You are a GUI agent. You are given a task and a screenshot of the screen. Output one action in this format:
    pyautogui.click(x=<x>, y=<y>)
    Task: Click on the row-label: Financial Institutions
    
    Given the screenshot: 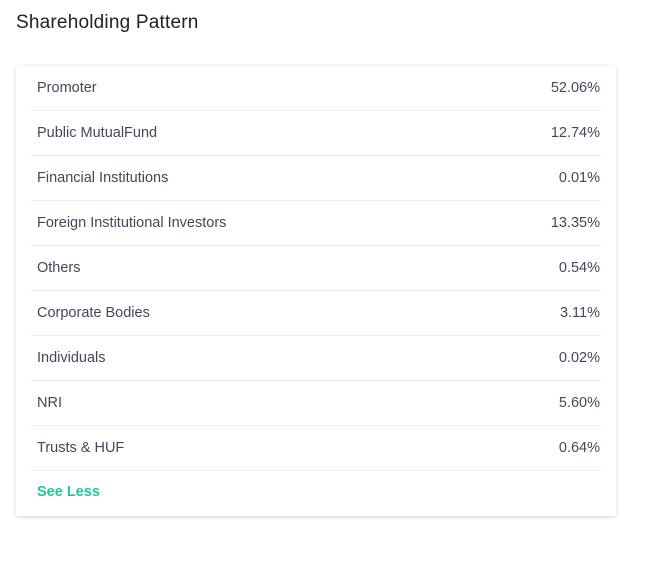 What is the action you would take?
    pyautogui.click(x=103, y=178)
    